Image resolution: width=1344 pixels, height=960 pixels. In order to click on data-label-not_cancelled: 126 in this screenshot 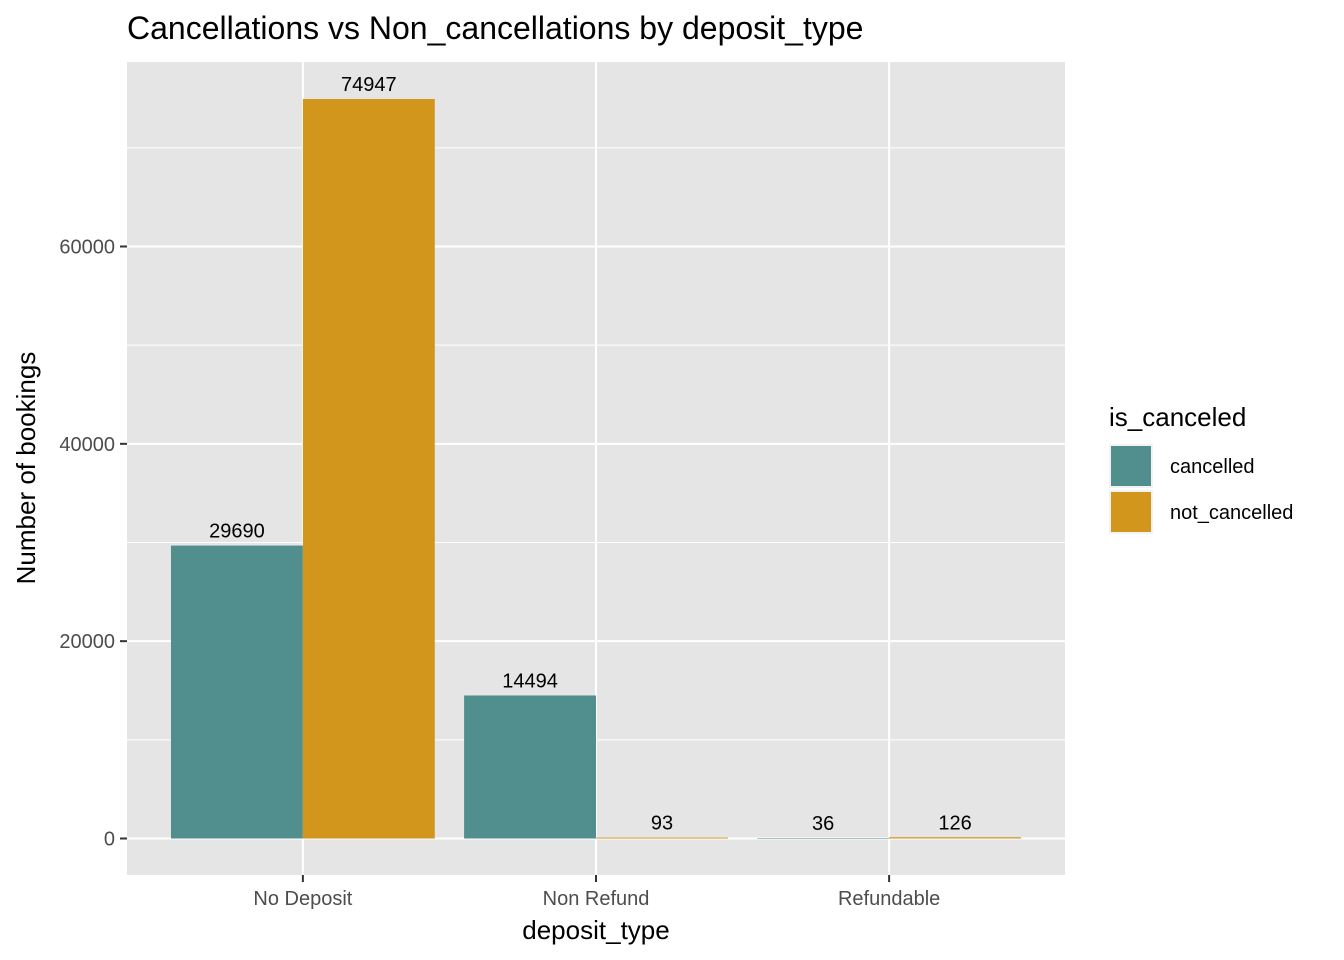, I will do `click(954, 823)`.